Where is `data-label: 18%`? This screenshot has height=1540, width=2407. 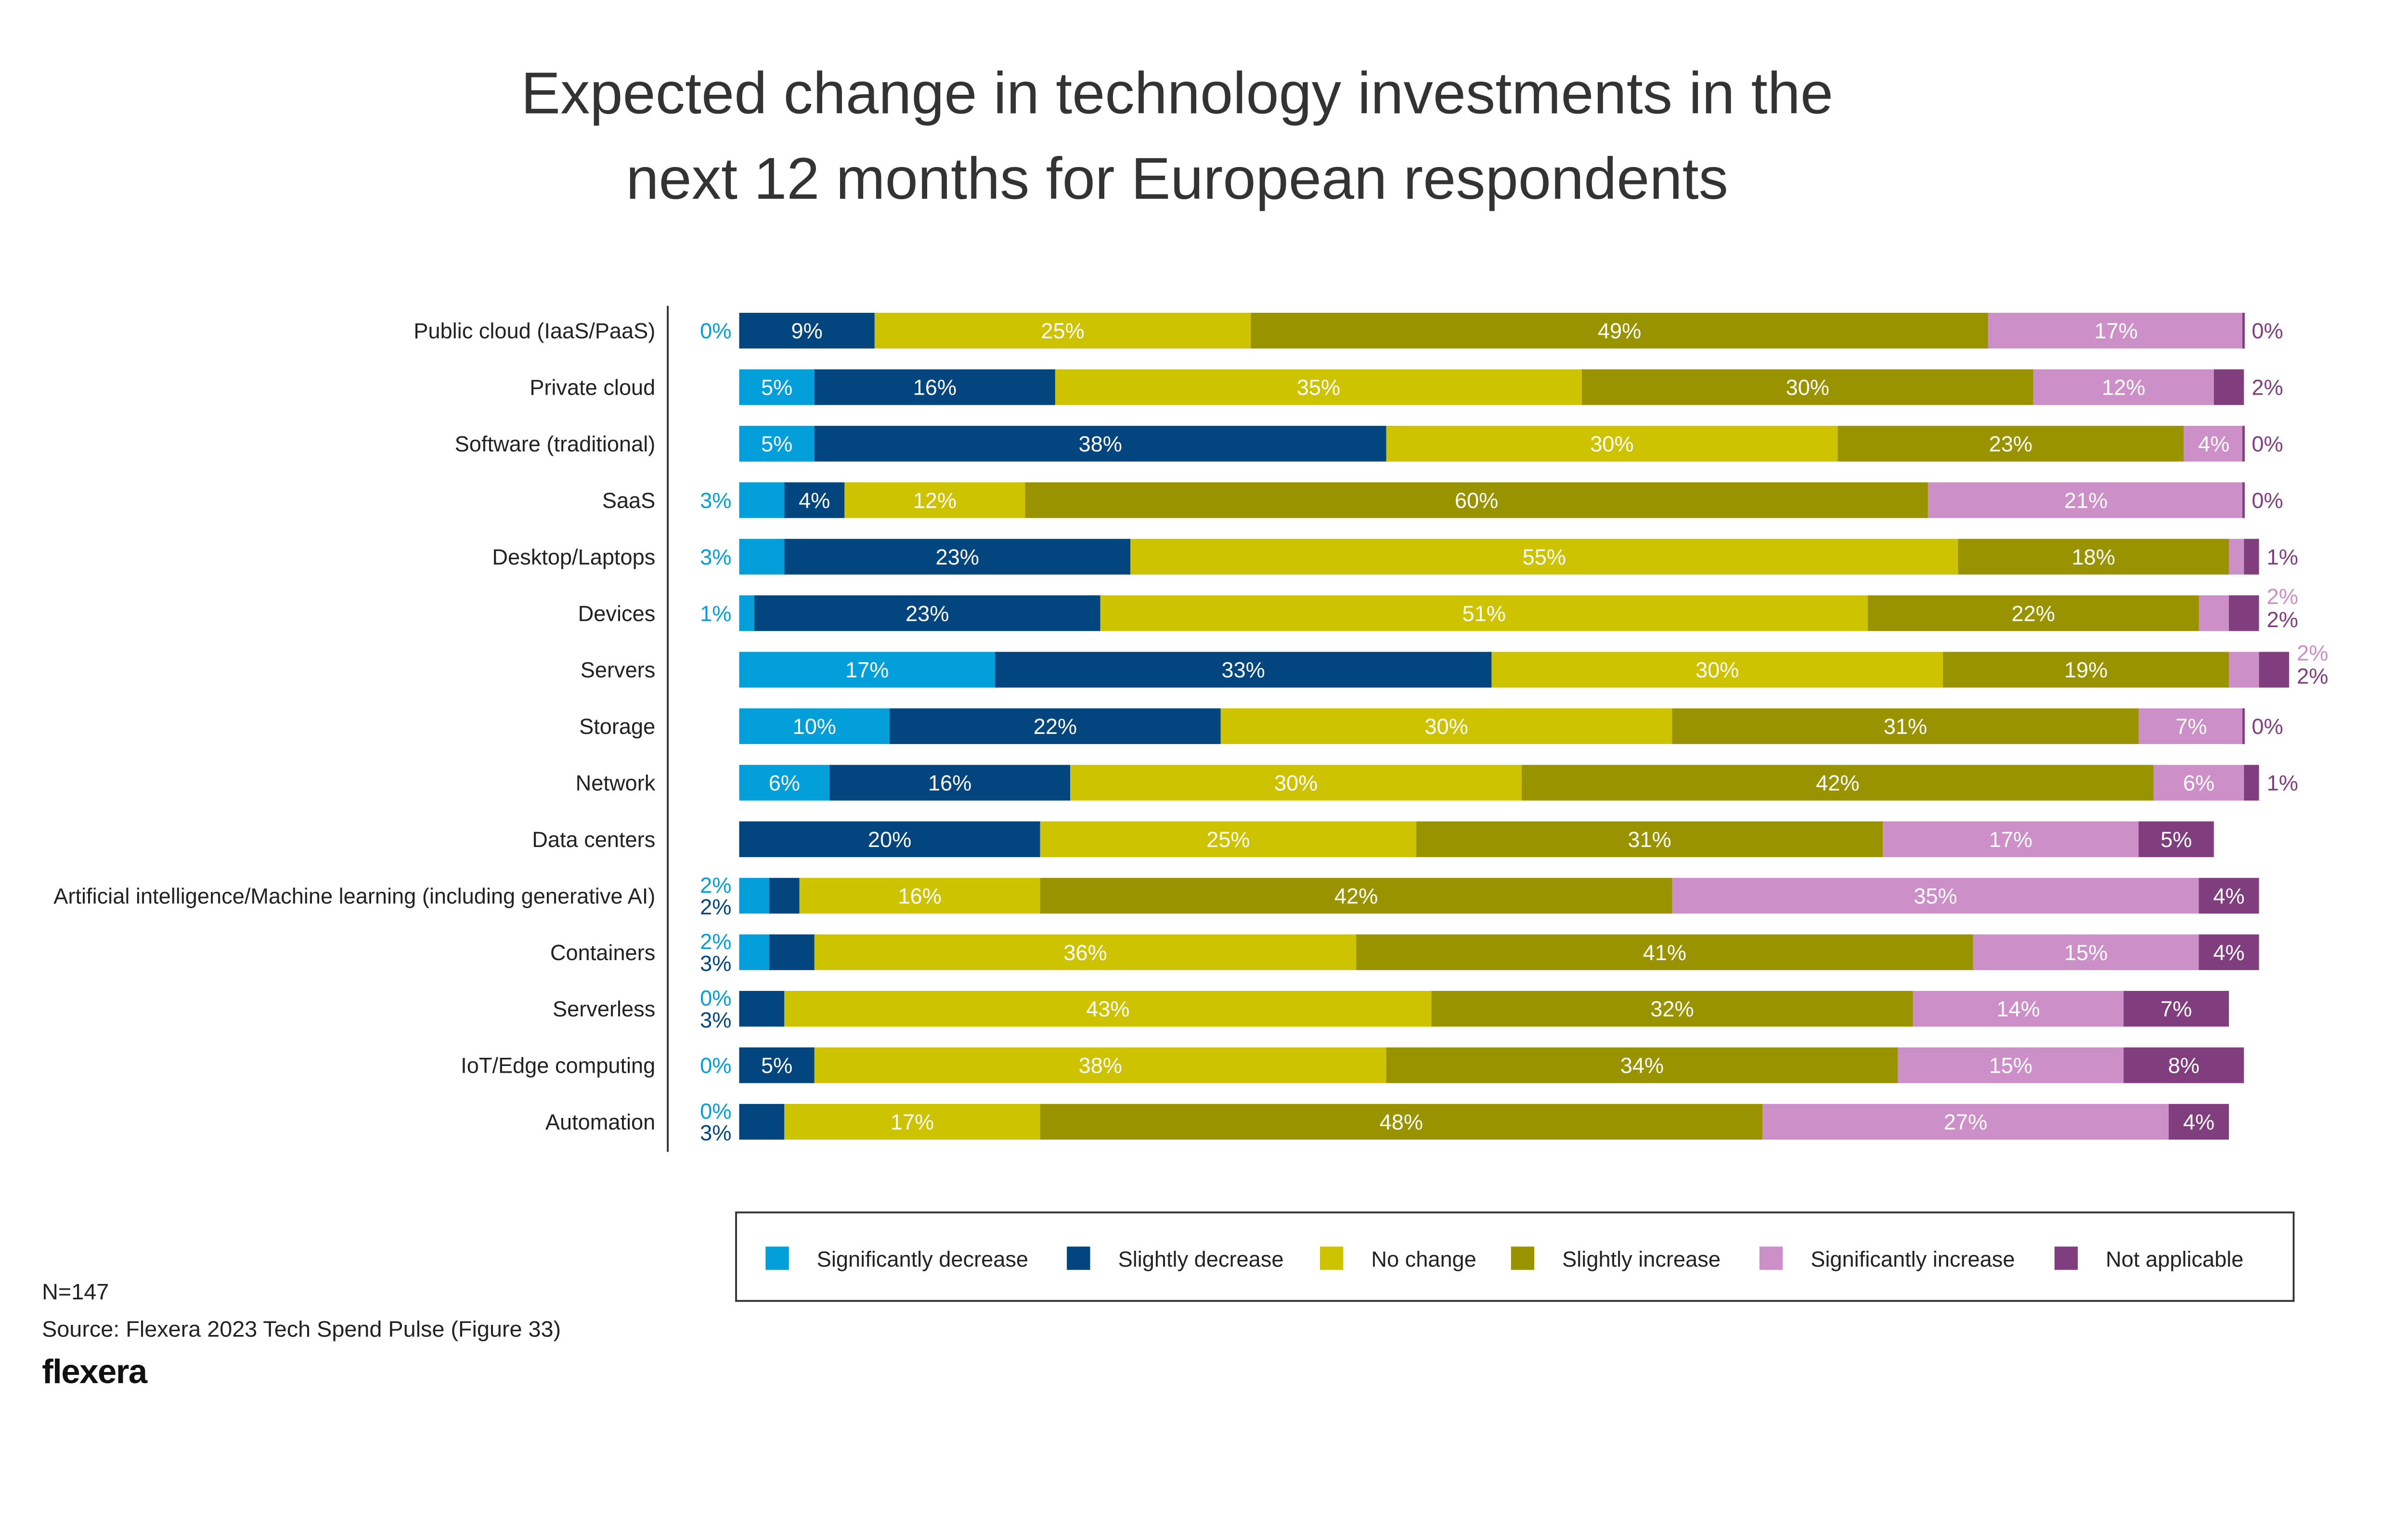
data-label: 18% is located at coordinates (2093, 557).